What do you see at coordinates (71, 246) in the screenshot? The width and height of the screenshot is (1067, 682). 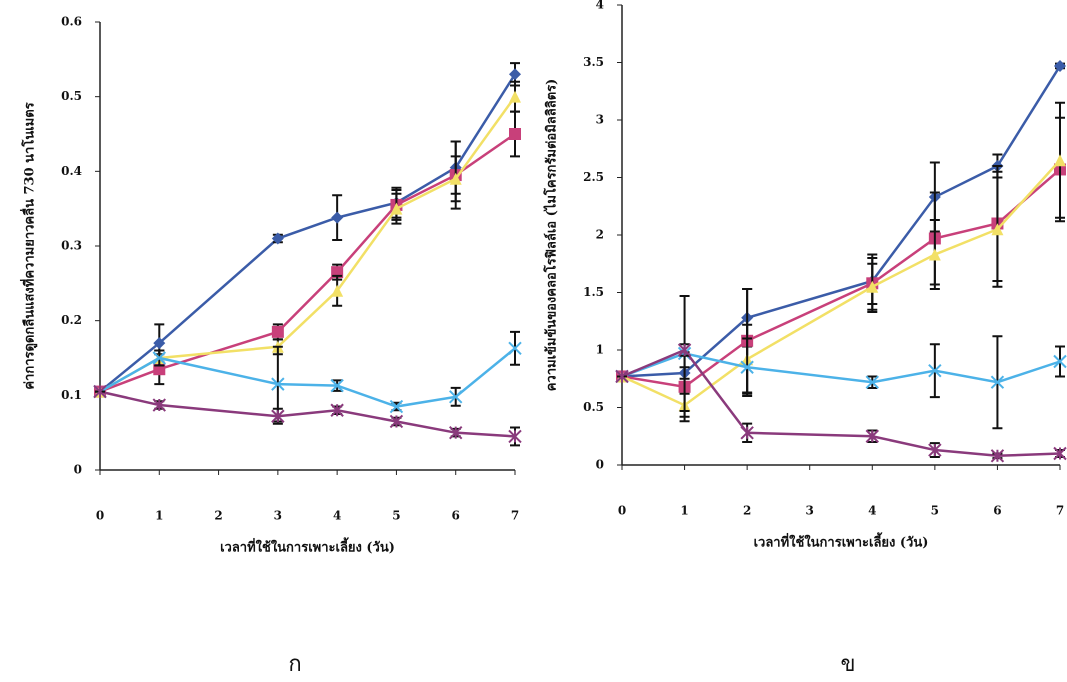 I see `y-tick-label: 0.3` at bounding box center [71, 246].